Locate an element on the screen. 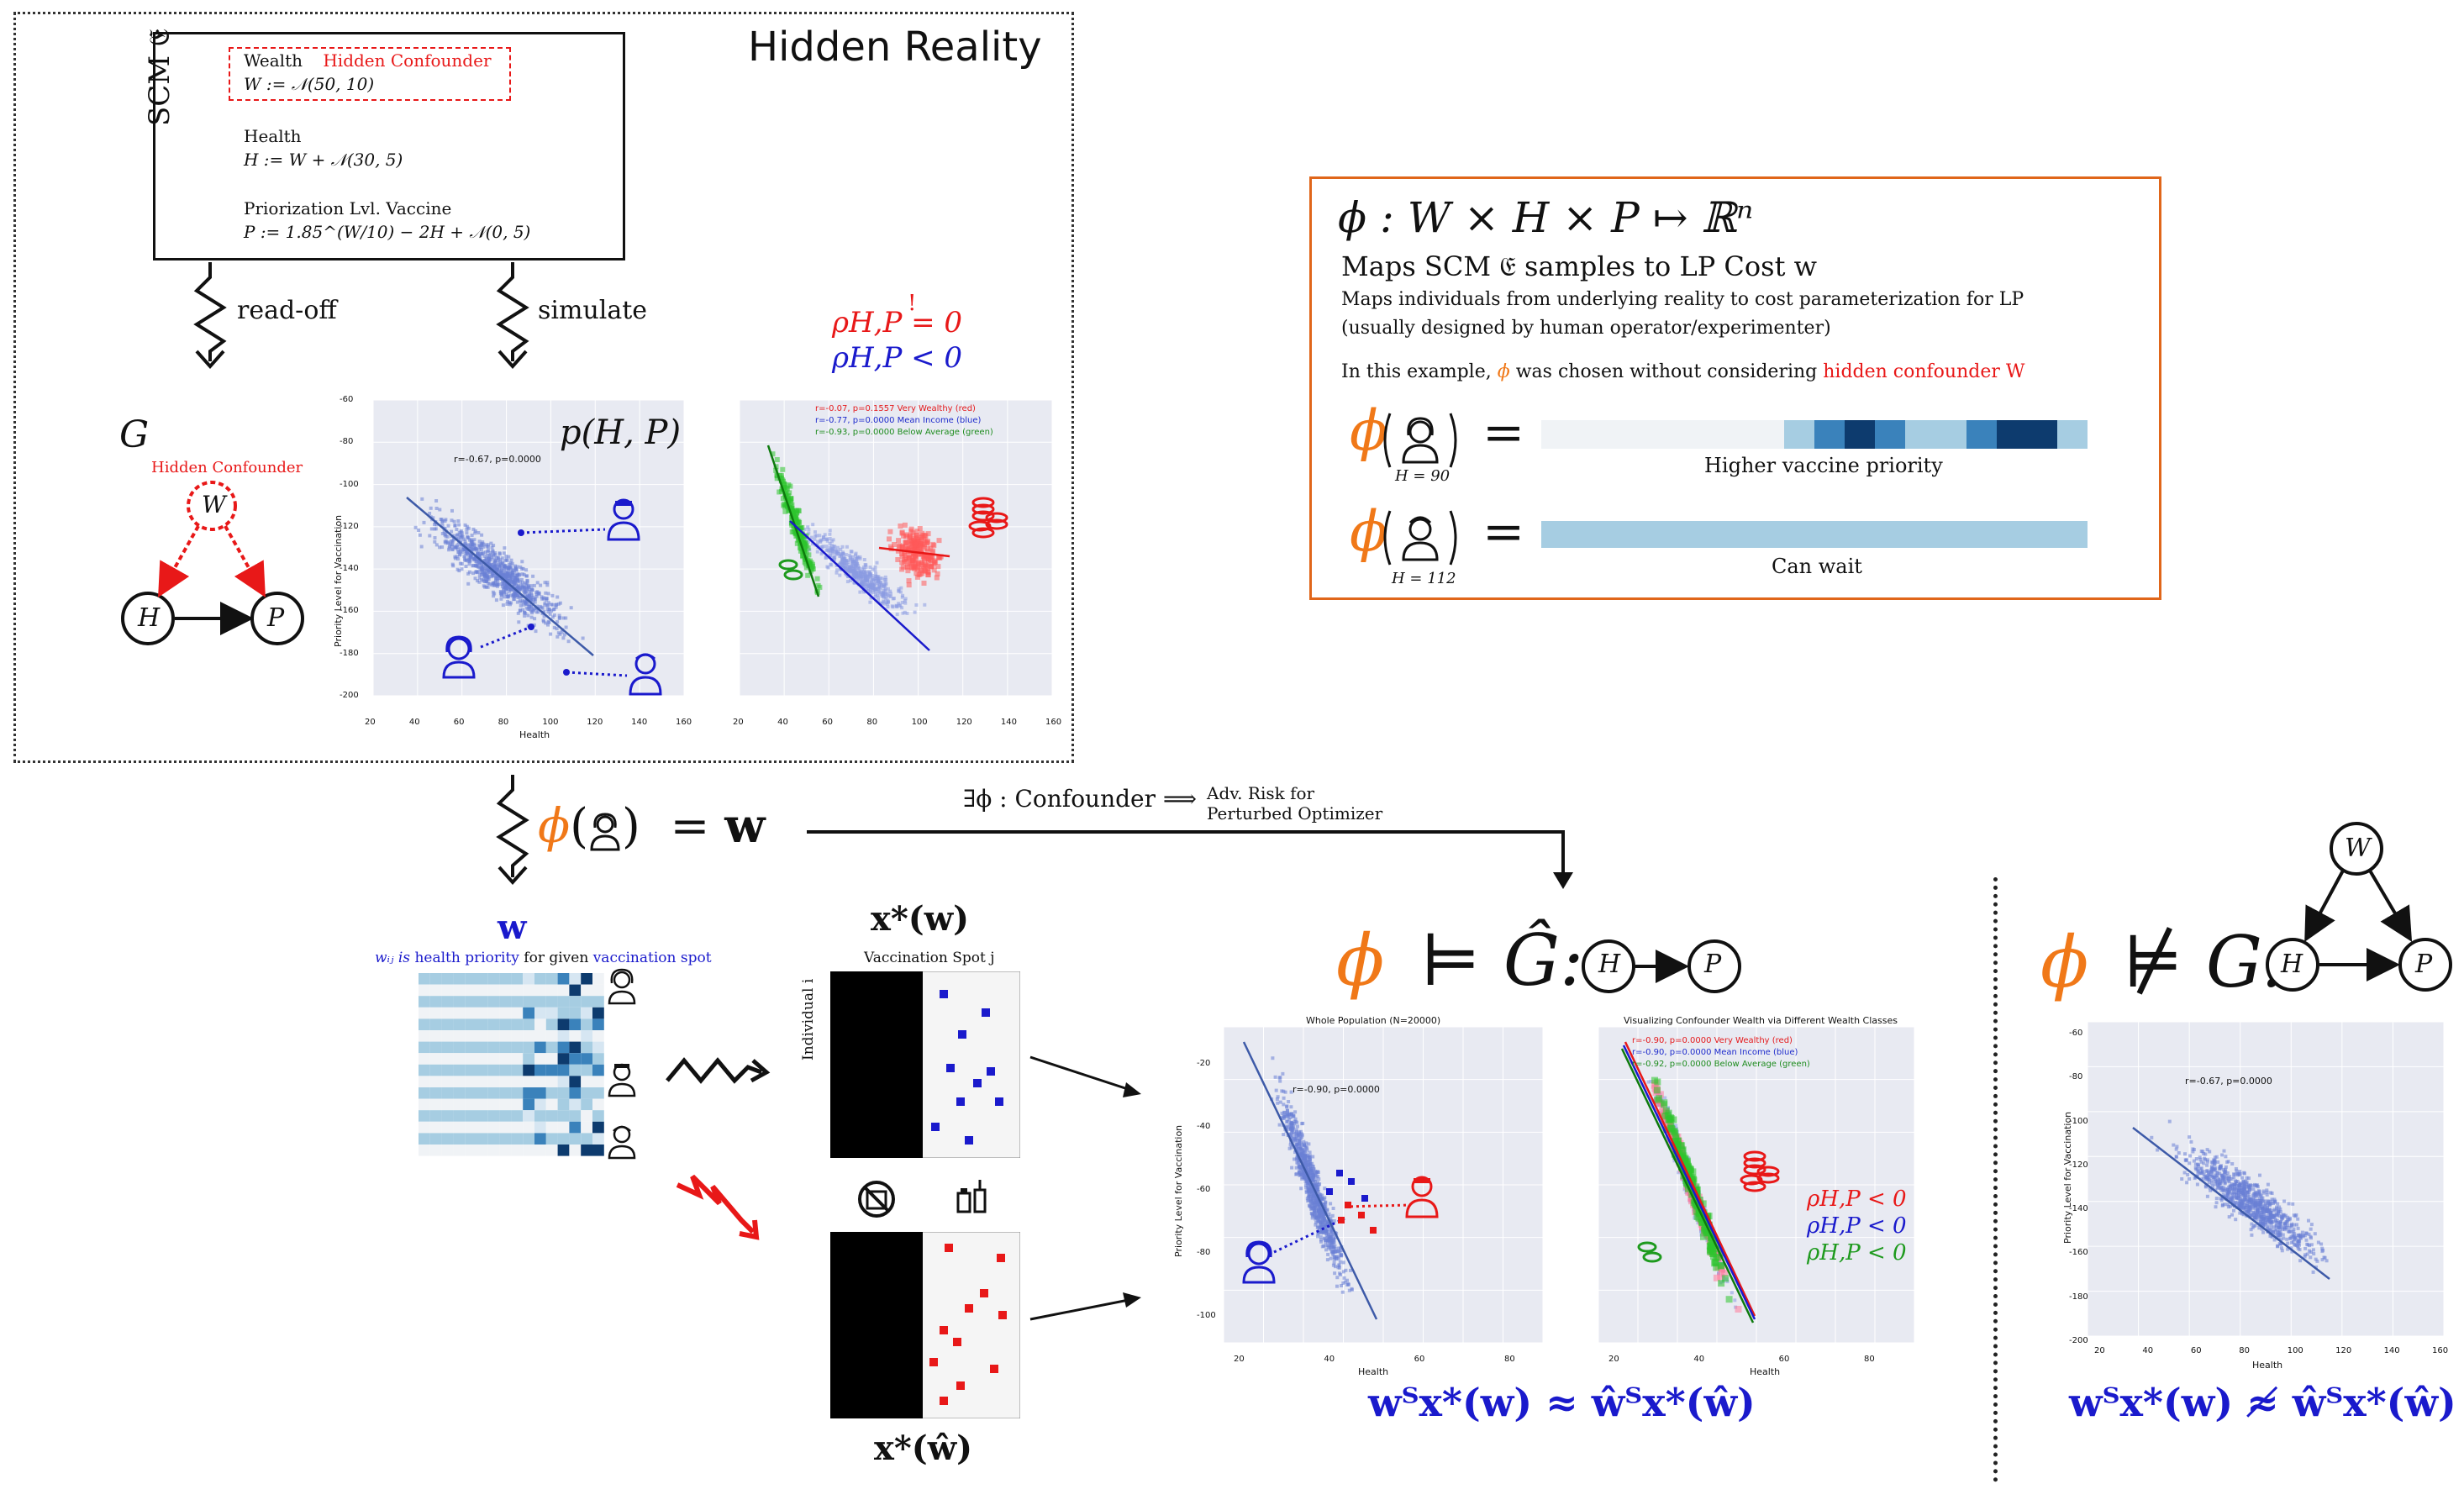 The width and height of the screenshot is (2464, 1505). phi-row1-equals: = is located at coordinates (1503, 432).